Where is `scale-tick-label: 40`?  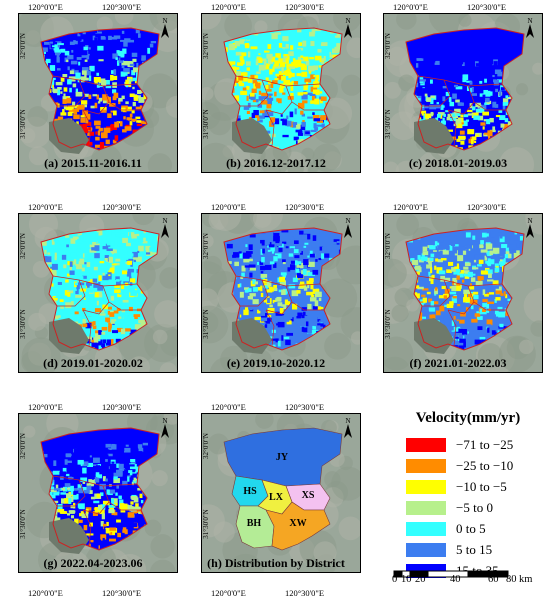
scale-tick-label: 40 is located at coordinates (455, 579).